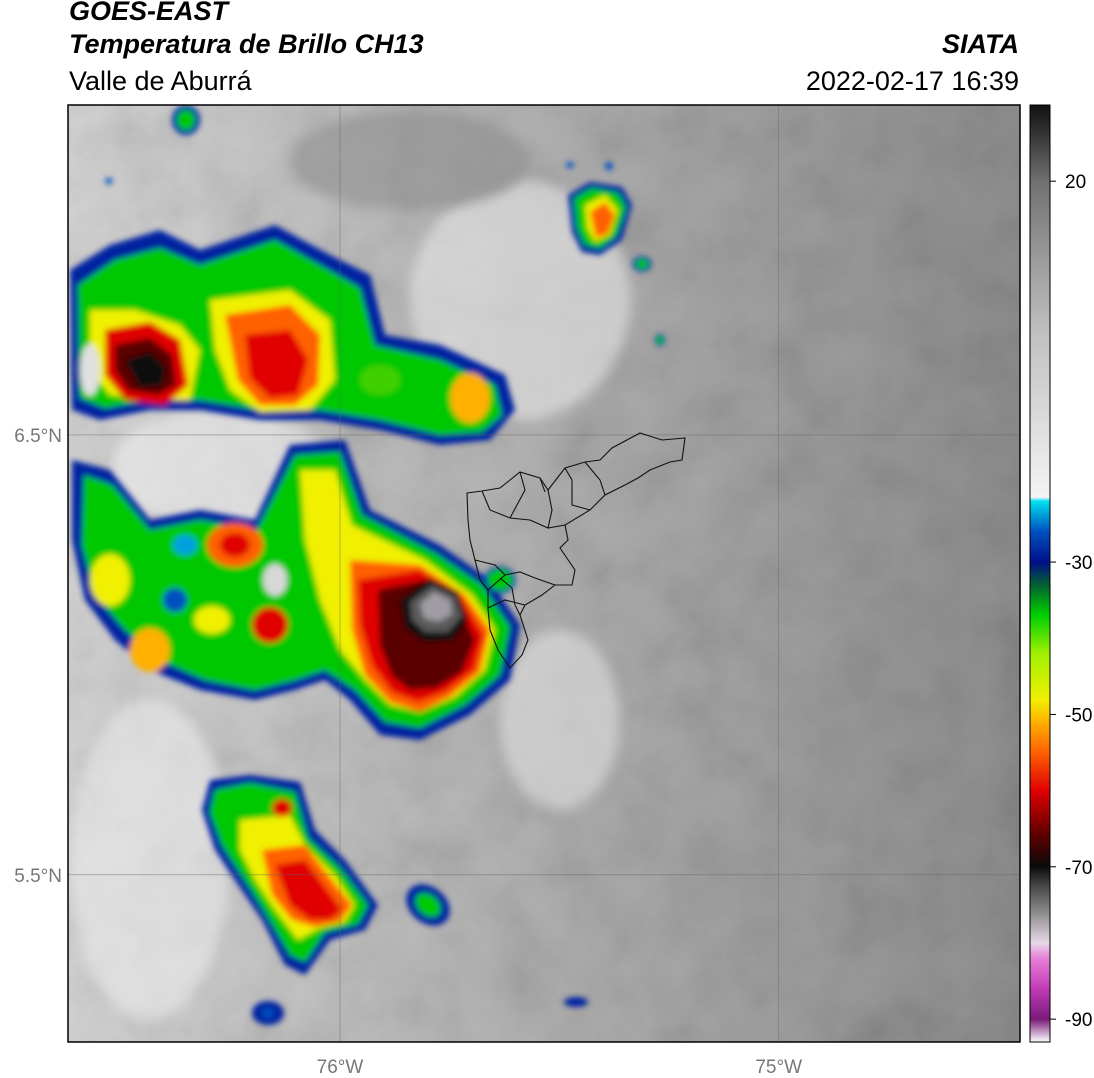 This screenshot has height=1078, width=1094. I want to click on lon-label: 76°W, so click(340, 1067).